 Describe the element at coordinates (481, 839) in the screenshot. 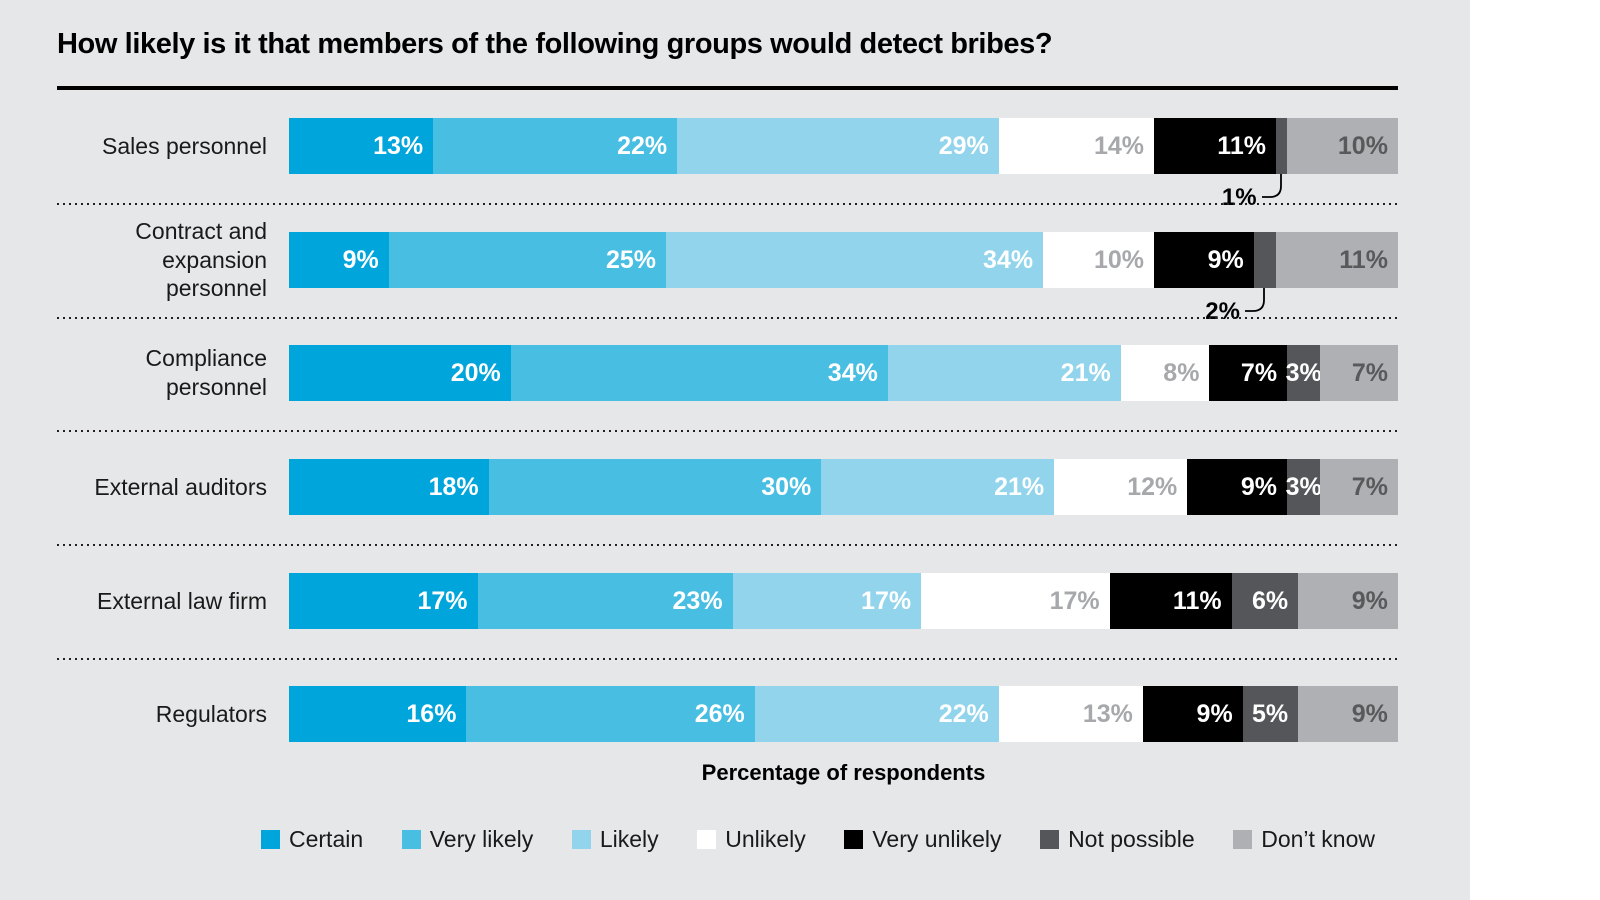

I see `legend-label: Very likely` at that location.